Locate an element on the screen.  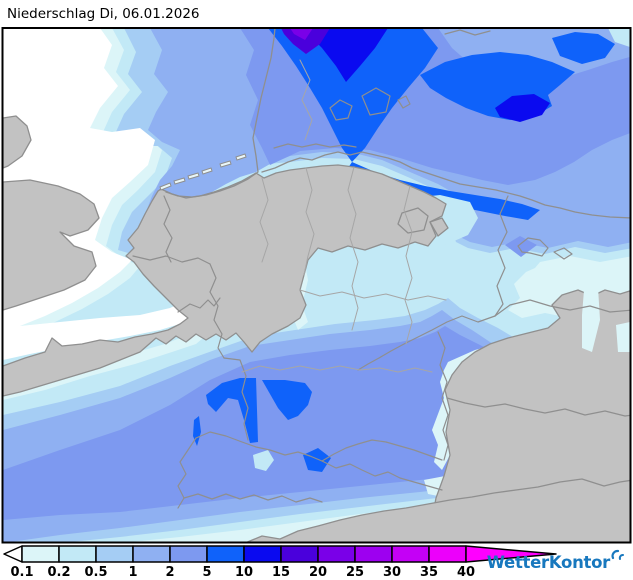
border-dk-de is located at coordinates (315, 146).